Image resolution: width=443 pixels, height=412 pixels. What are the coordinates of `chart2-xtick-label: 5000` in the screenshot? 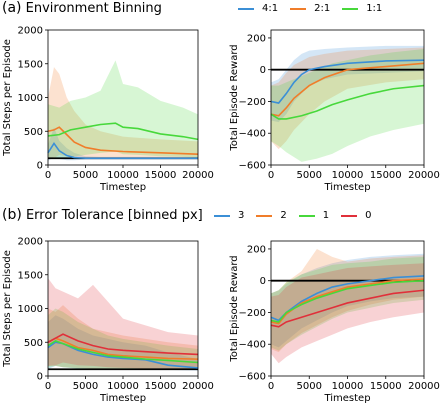 It's located at (309, 175).